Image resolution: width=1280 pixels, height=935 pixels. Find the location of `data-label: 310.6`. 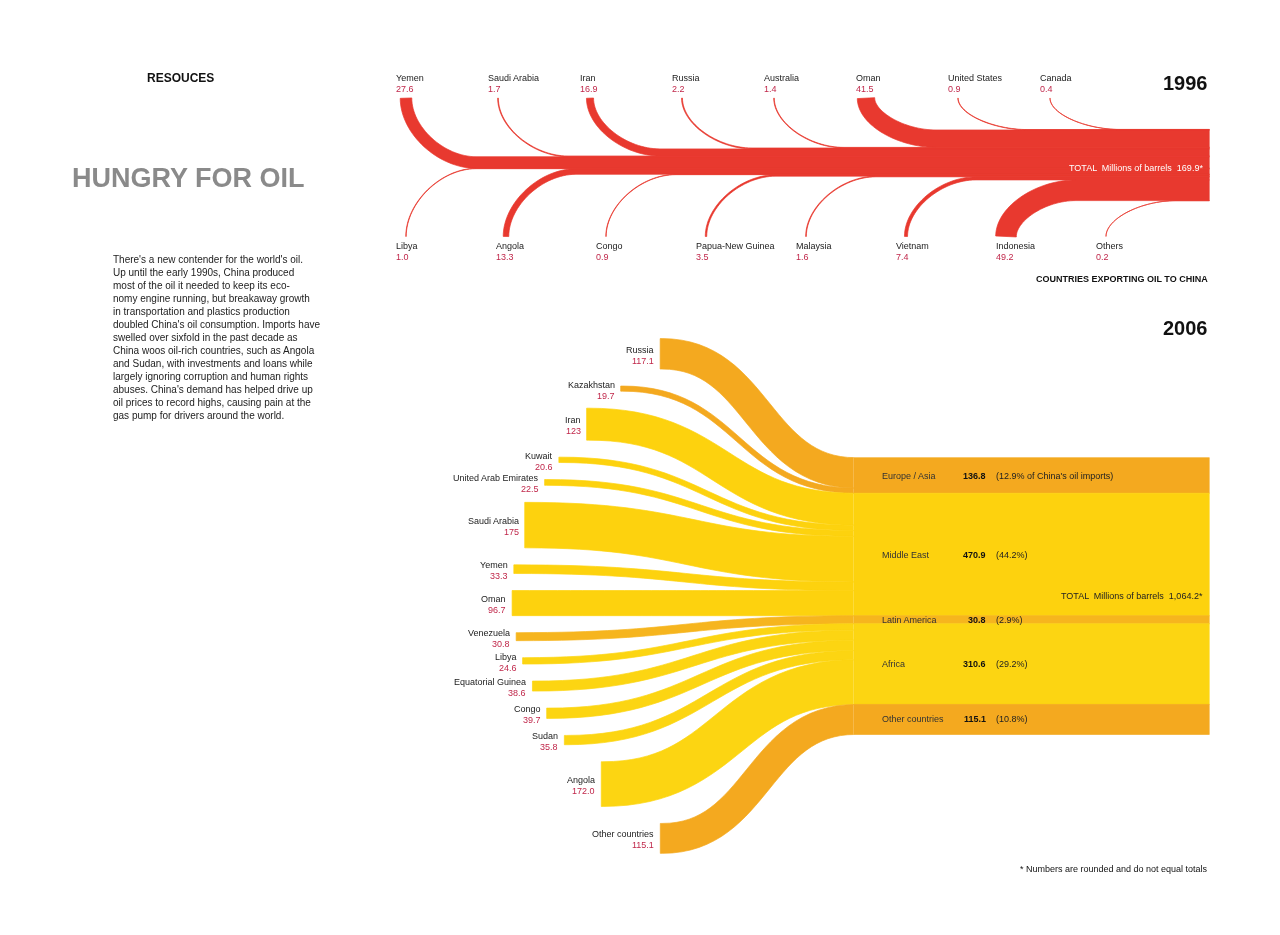

data-label: 310.6 is located at coordinates (974, 664).